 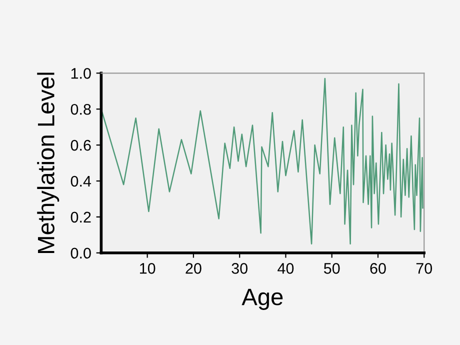 What do you see at coordinates (262, 299) in the screenshot?
I see `x-axis-title: Age` at bounding box center [262, 299].